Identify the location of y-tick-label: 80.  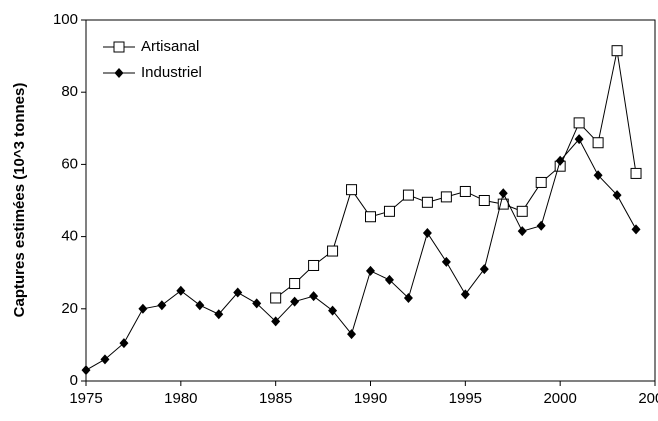
(69, 91).